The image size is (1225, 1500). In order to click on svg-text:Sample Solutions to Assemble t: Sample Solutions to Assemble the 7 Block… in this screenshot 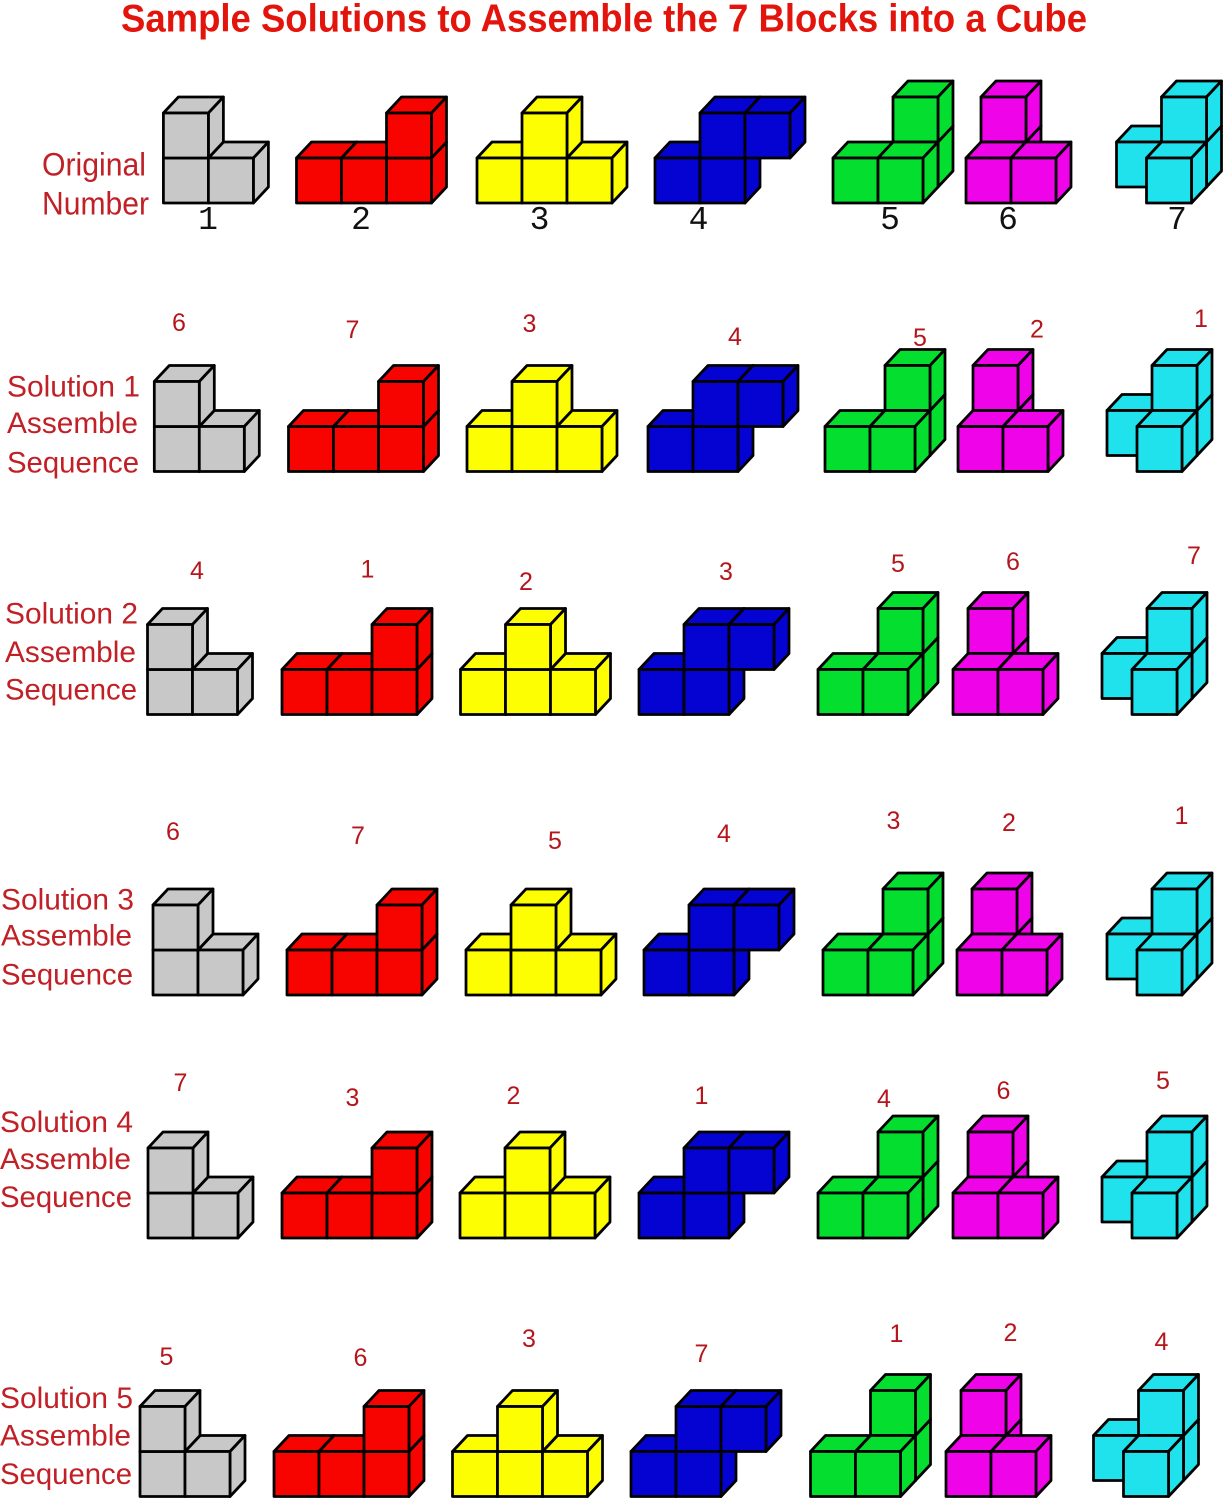, I will do `click(604, 20)`.